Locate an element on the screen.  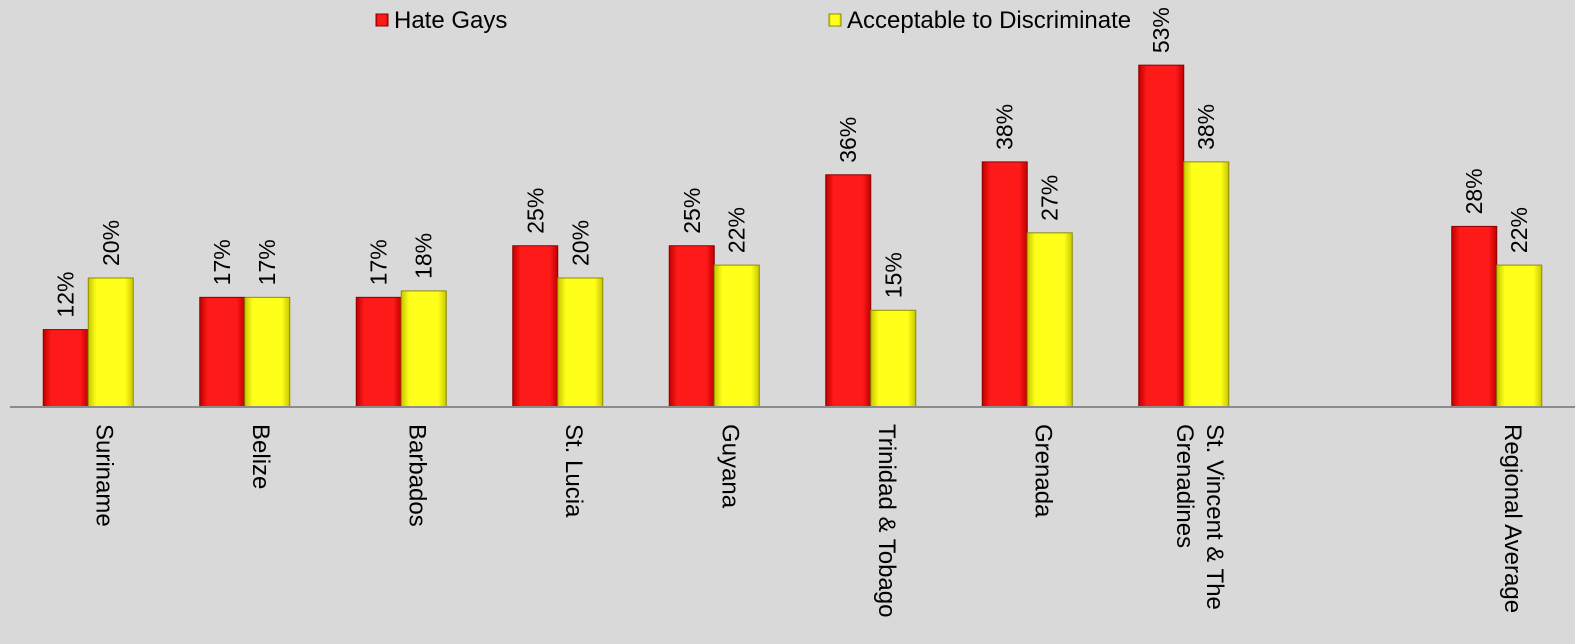
data-label-acceptable-to-discriminate-5: 15% is located at coordinates (893, 275).